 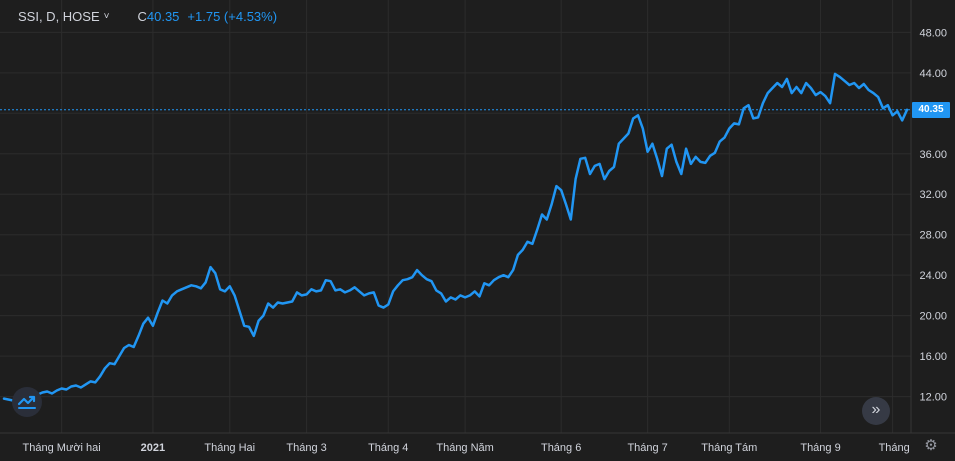 I want to click on y-tick-label: 44.00, so click(x=933, y=74).